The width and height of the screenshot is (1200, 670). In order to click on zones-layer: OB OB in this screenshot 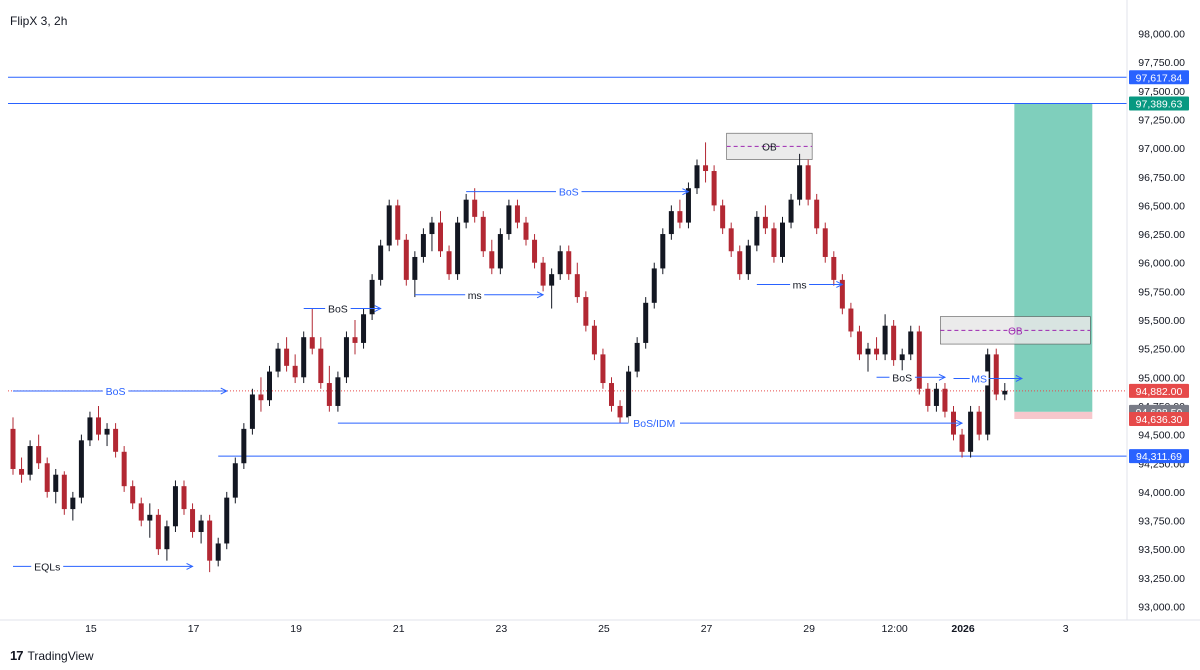, I will do `click(909, 261)`.